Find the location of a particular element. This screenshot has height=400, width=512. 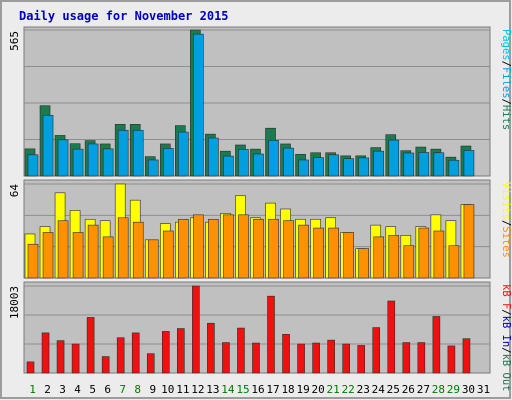

day-label: 10 is located at coordinates (167, 389).